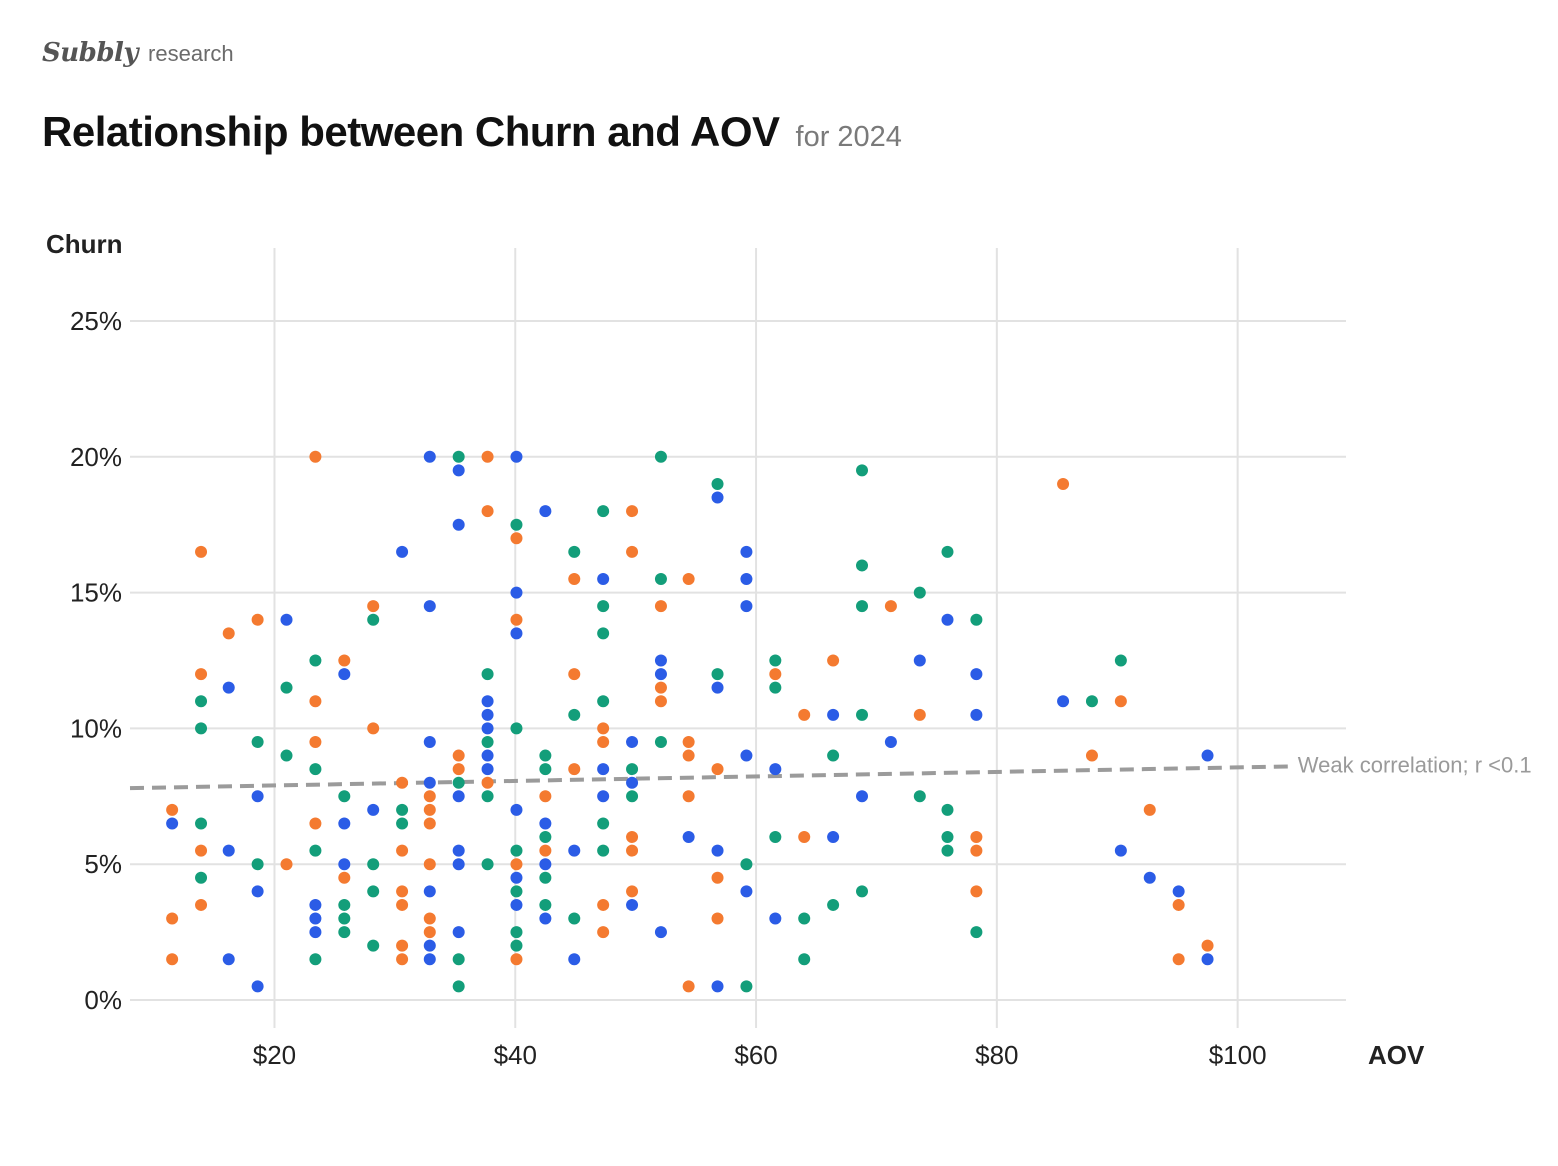 This screenshot has height=1166, width=1558. I want to click on y-axis: 0% 5% 10% 15% 20% 25%, so click(96, 660).